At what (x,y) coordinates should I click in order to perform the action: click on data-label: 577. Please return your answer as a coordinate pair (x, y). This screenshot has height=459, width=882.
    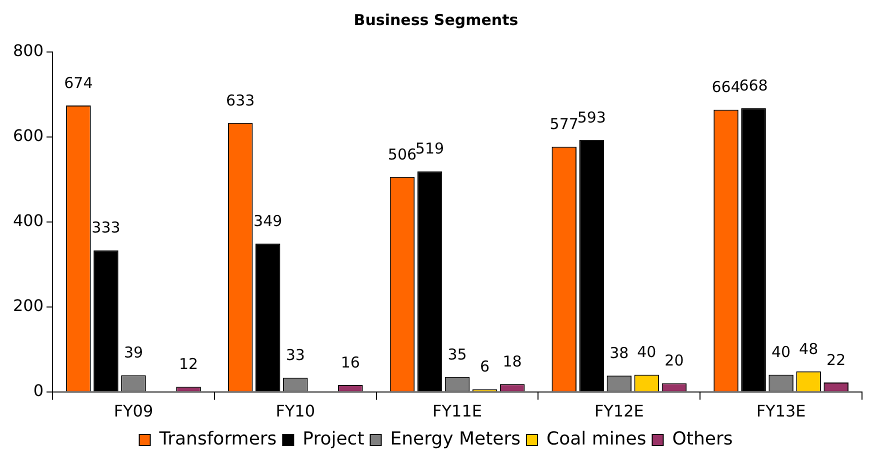
    Looking at the image, I should click on (564, 124).